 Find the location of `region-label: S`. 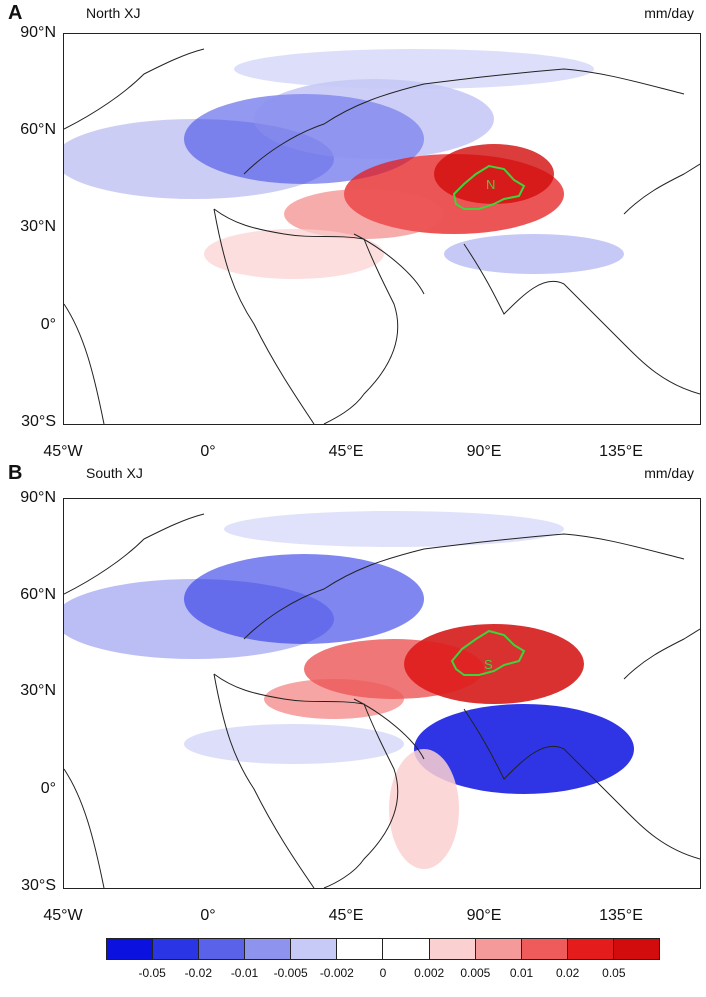

region-label: S is located at coordinates (488, 664).